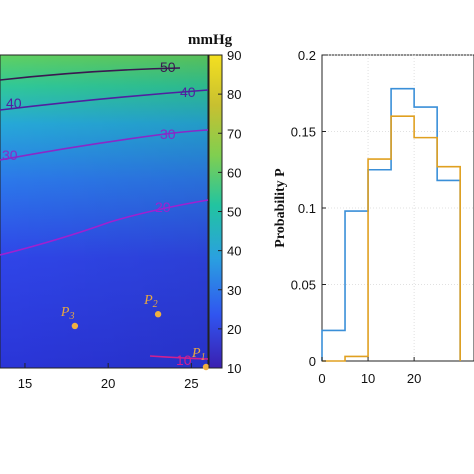 The width and height of the screenshot is (474, 474). I want to click on colorbar-tick-label: 80, so click(234, 94).